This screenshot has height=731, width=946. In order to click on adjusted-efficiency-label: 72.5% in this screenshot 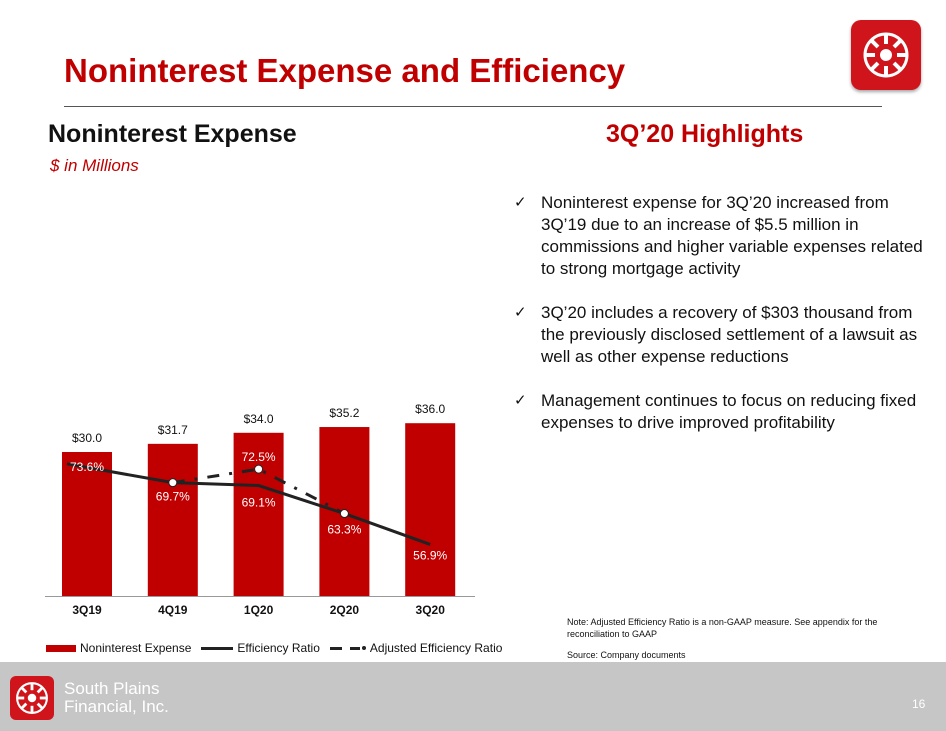, I will do `click(259, 457)`.